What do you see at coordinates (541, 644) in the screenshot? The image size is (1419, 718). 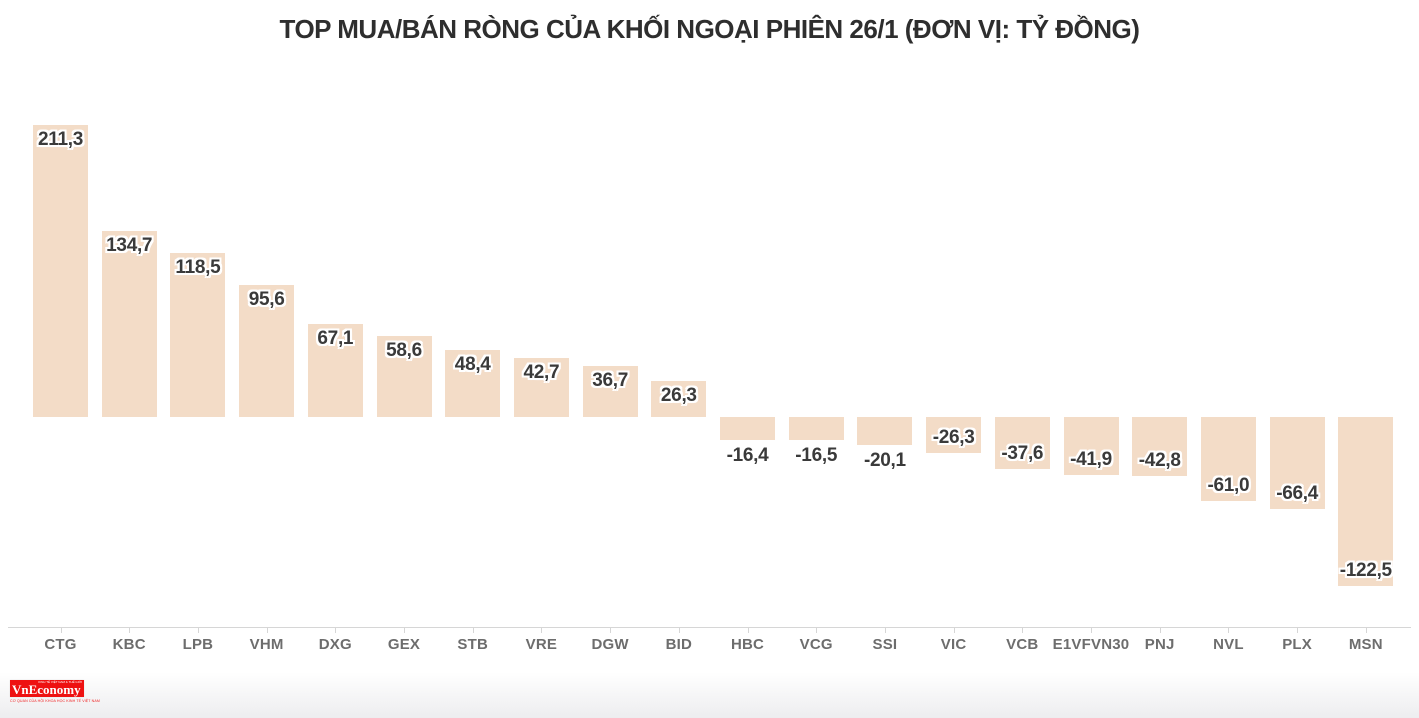 I see `x-axis-label: VRE` at bounding box center [541, 644].